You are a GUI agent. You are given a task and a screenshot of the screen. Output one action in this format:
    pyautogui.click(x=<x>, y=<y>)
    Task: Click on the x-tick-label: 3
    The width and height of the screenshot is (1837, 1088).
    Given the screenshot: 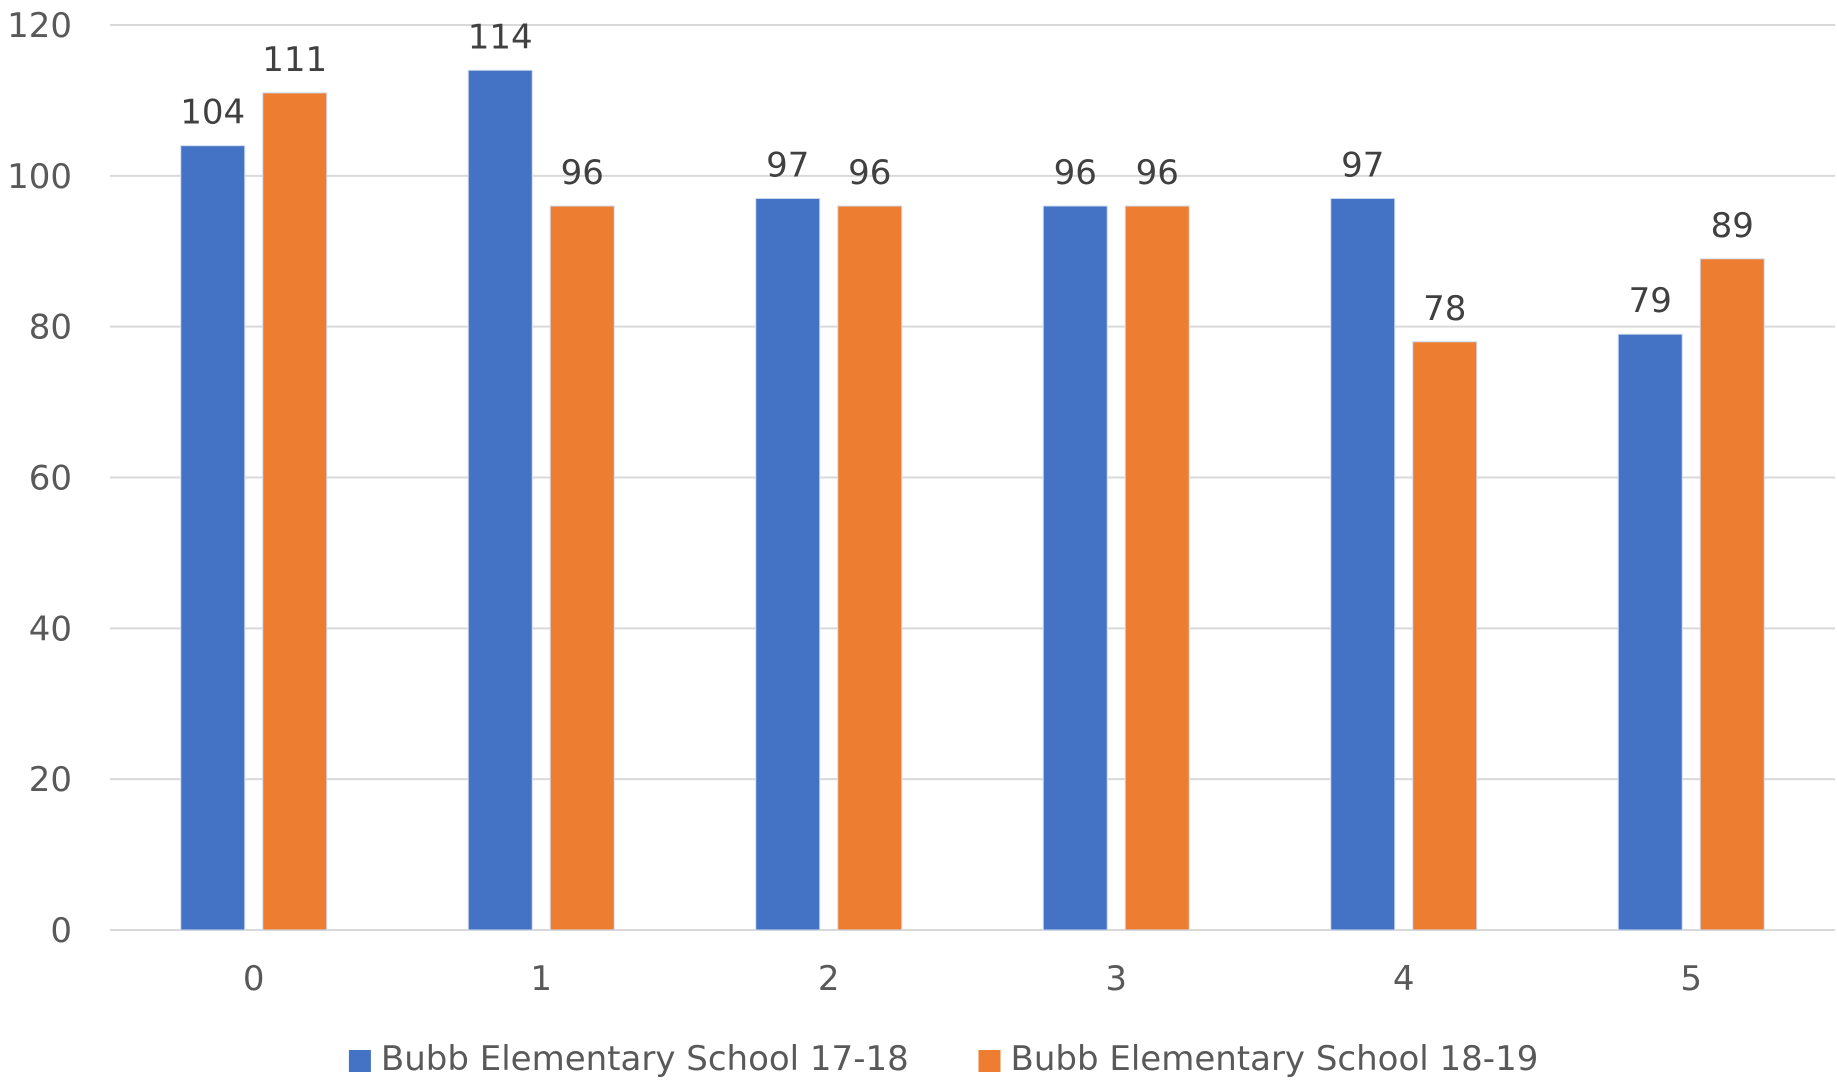 What is the action you would take?
    pyautogui.click(x=1116, y=979)
    